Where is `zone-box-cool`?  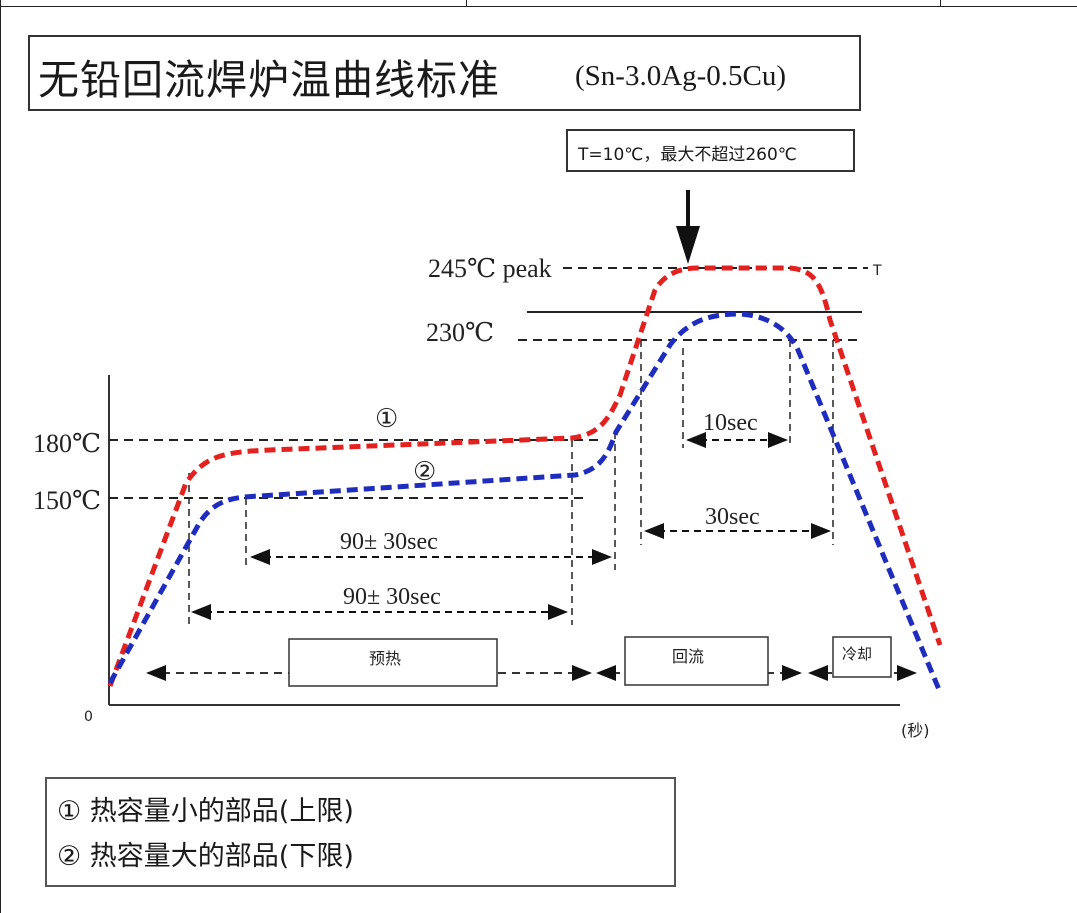
zone-box-cool is located at coordinates (862, 657).